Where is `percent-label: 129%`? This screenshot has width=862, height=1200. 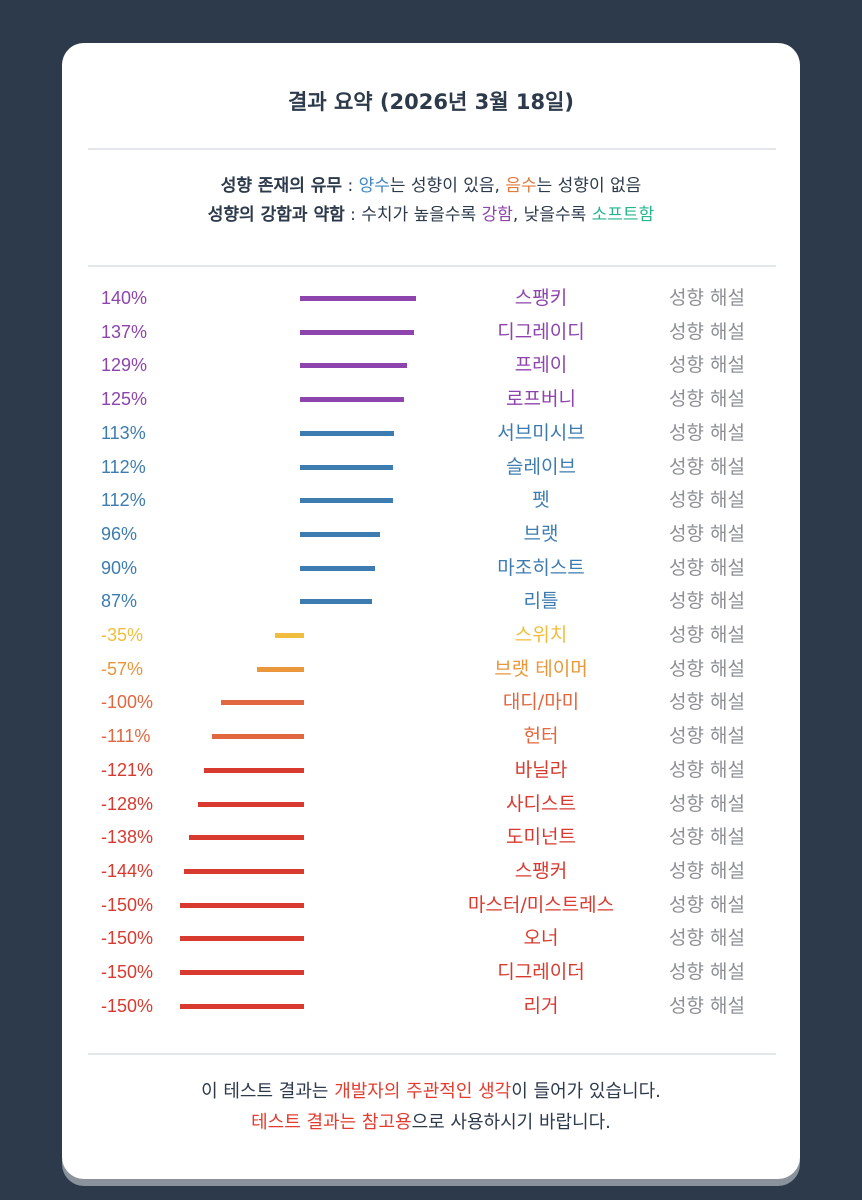
percent-label: 129% is located at coordinates (124, 365).